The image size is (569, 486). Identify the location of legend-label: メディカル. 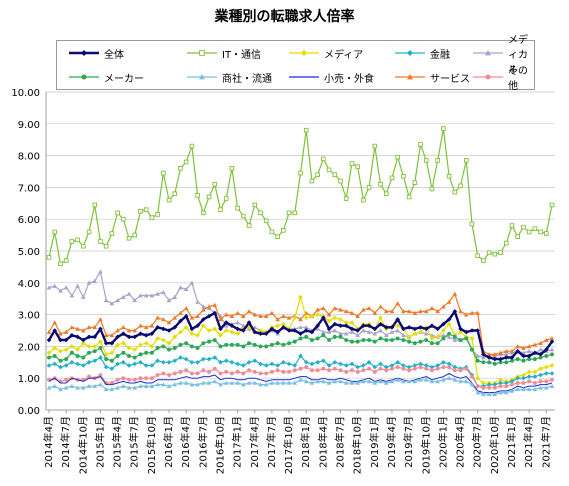
(518, 55).